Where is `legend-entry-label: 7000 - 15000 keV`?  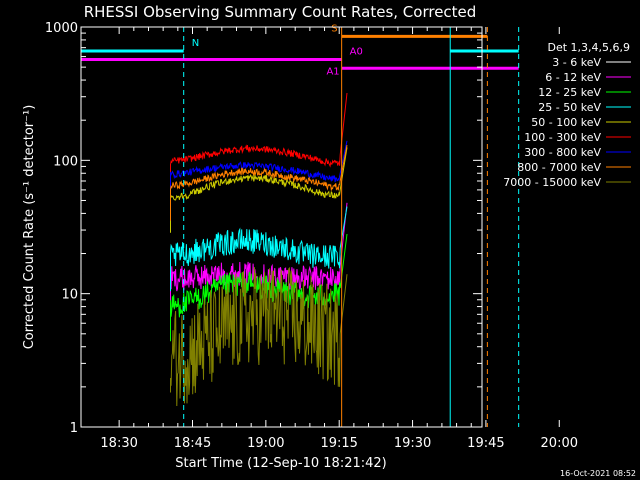 legend-entry-label: 7000 - 15000 keV is located at coordinates (552, 182).